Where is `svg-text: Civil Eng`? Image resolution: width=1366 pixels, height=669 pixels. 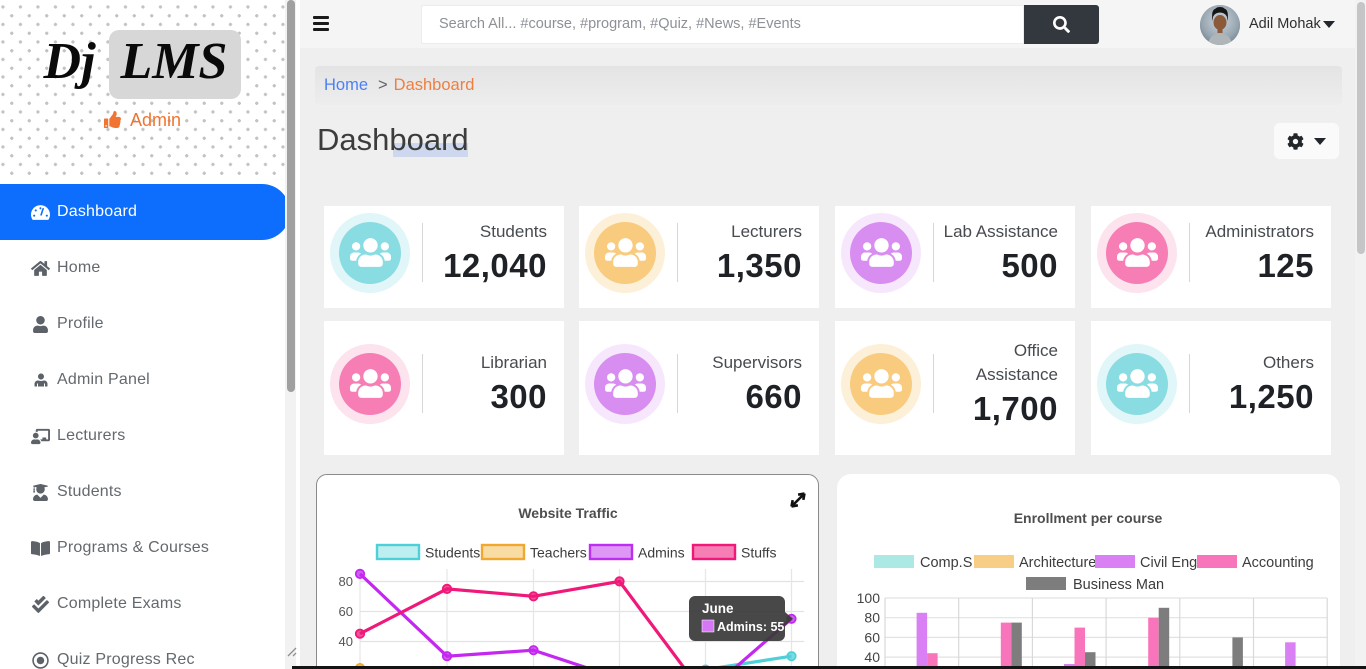 svg-text: Civil Eng is located at coordinates (1168, 563).